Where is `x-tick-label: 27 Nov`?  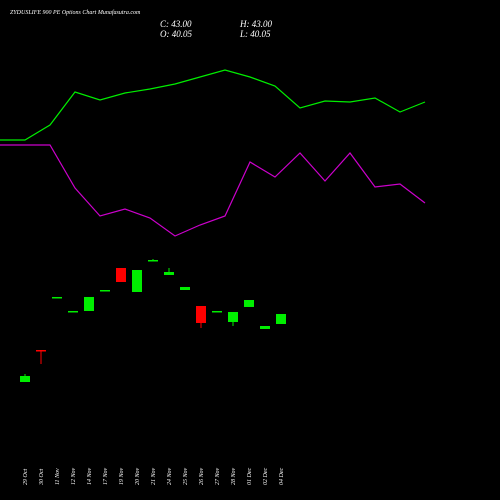 x-tick-label: 27 Nov is located at coordinates (218, 476).